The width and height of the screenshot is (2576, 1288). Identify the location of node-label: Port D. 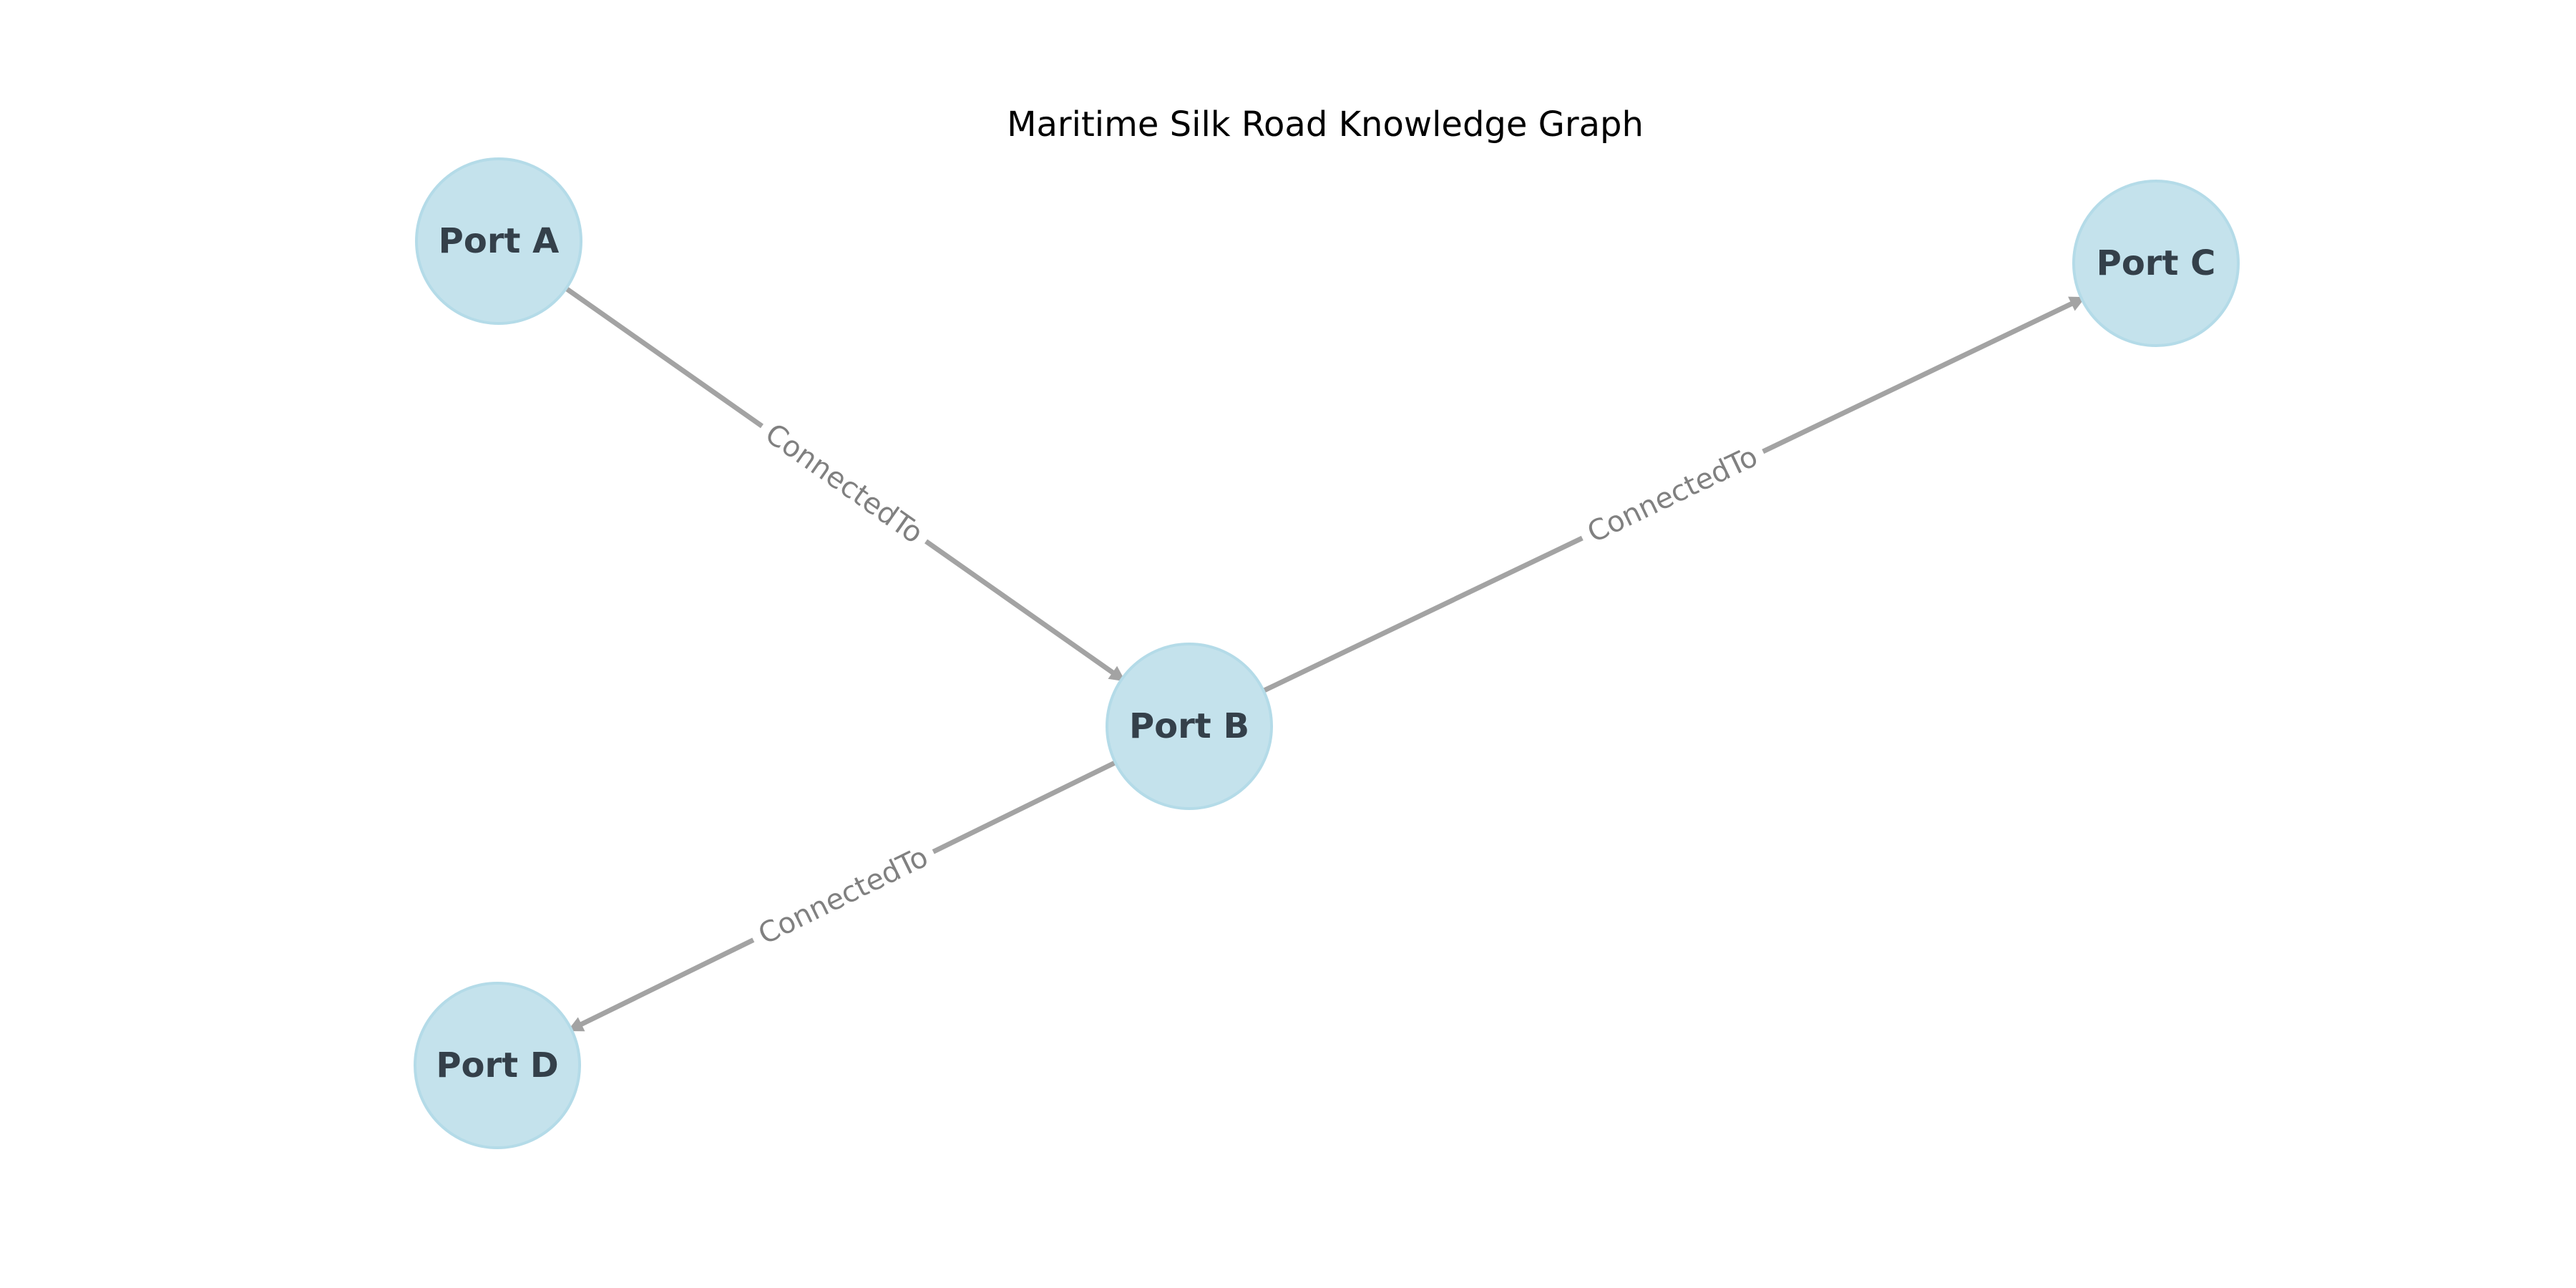
(497, 1065).